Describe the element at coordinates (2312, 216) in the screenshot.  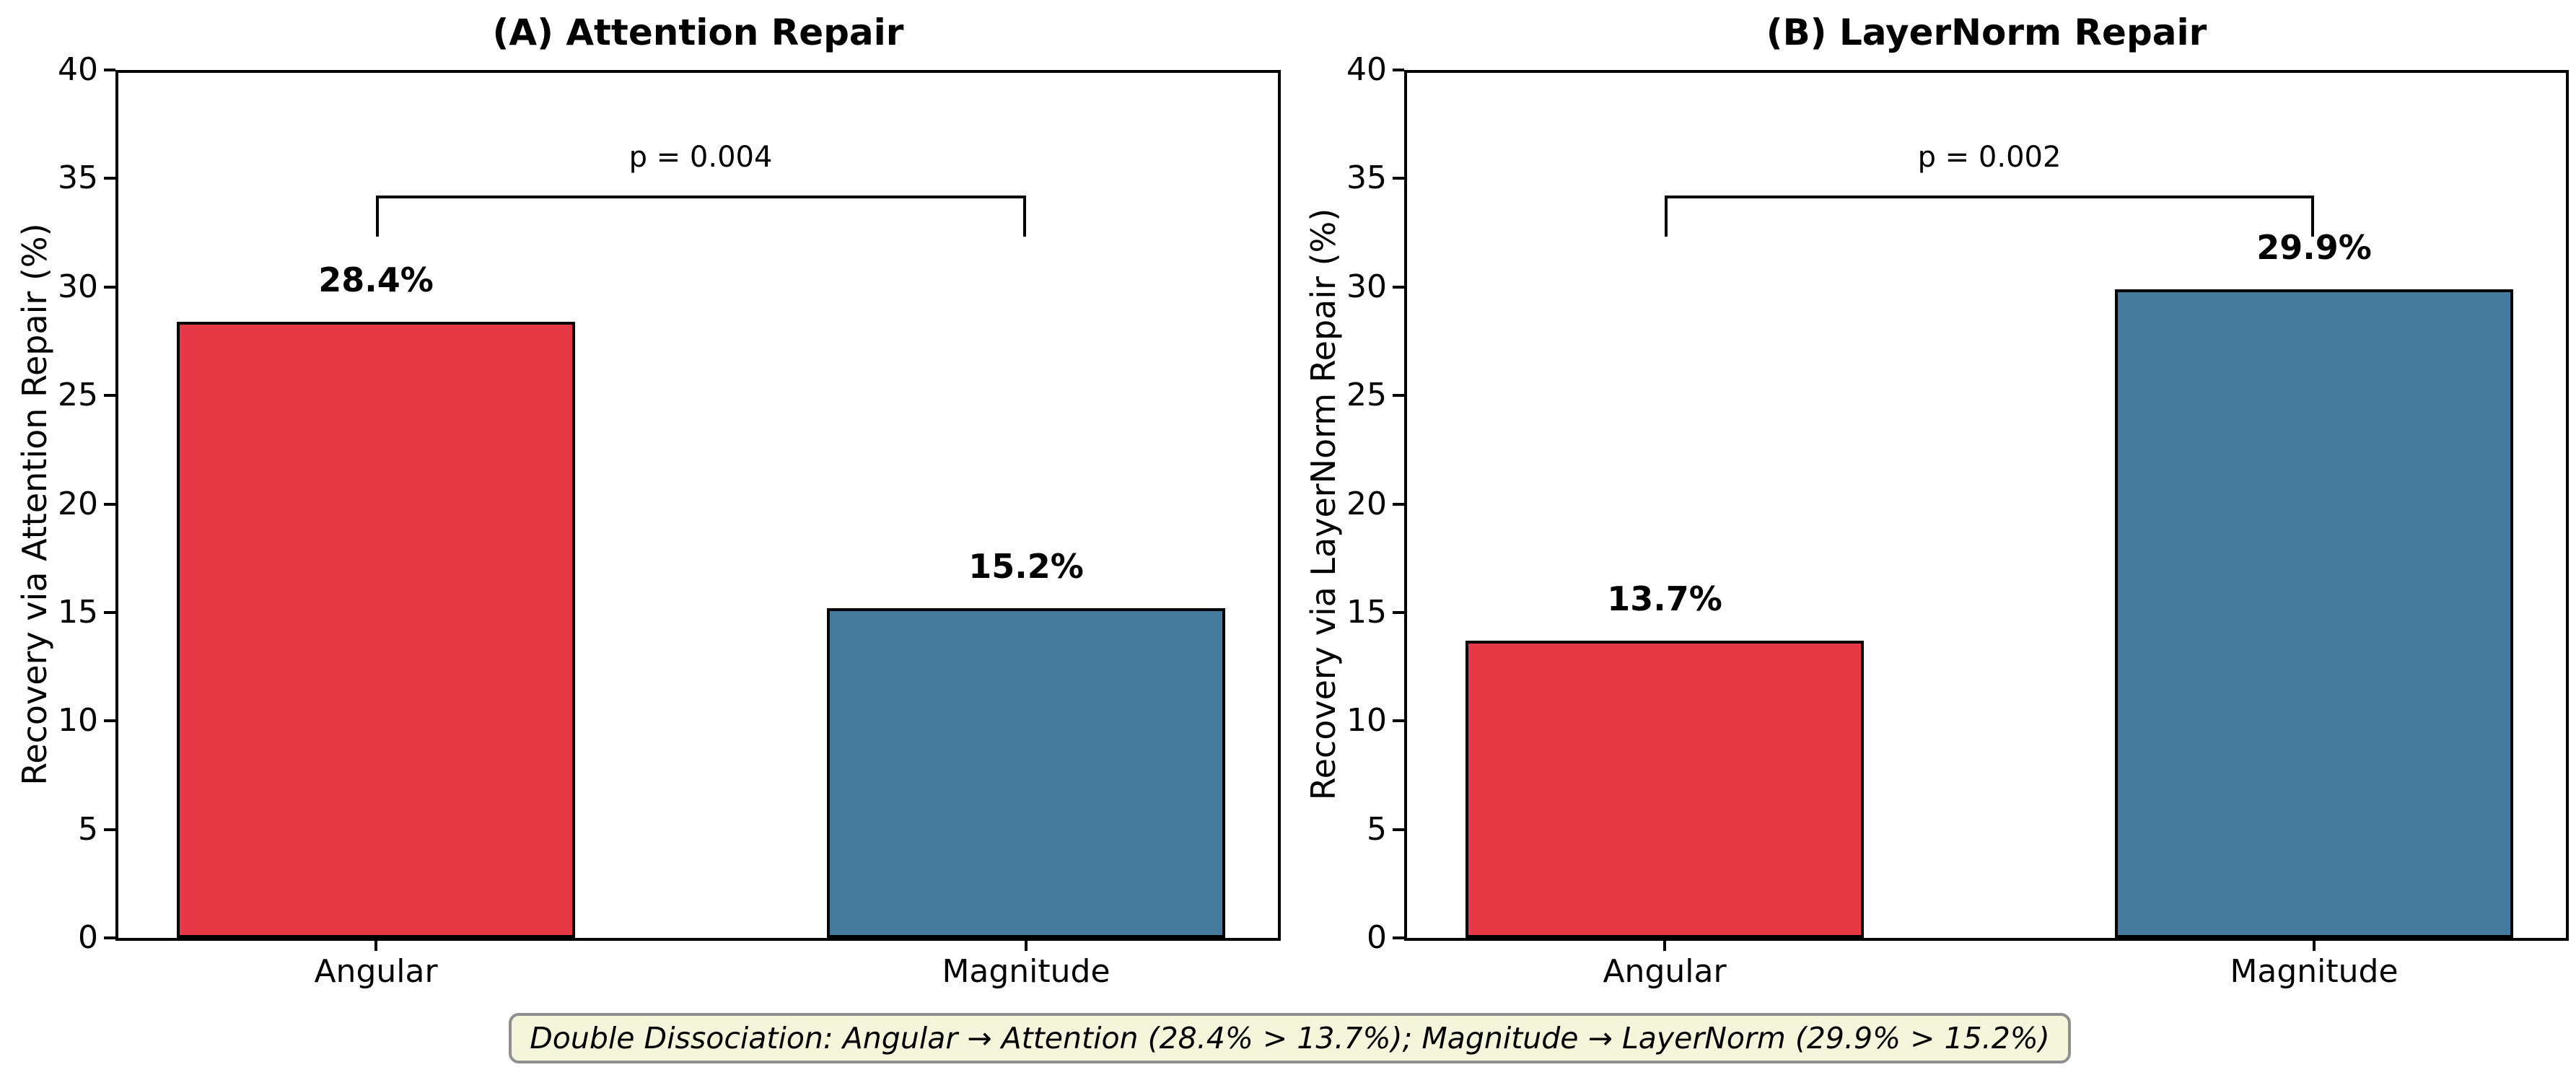
I see `panel-b-significance-bracket-right-tick` at that location.